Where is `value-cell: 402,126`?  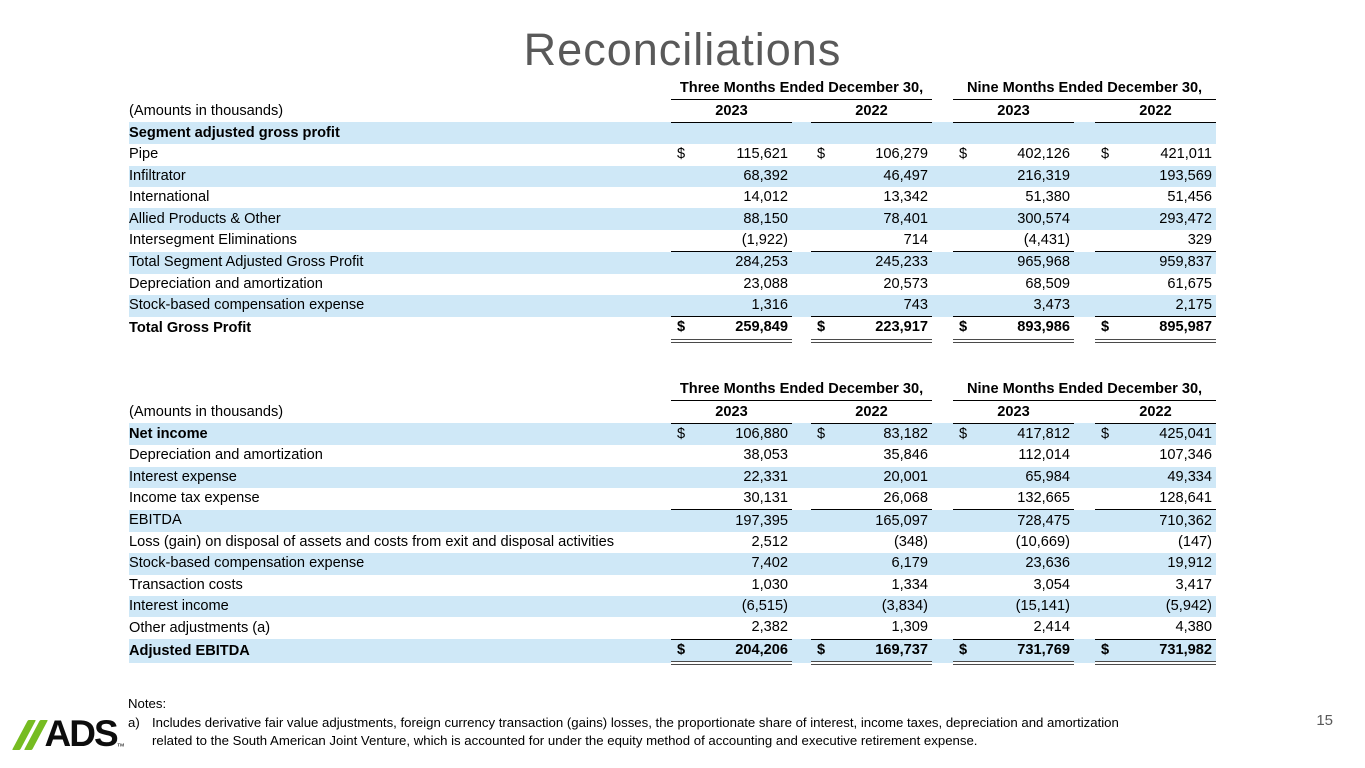
value-cell: 402,126 is located at coordinates (1044, 154).